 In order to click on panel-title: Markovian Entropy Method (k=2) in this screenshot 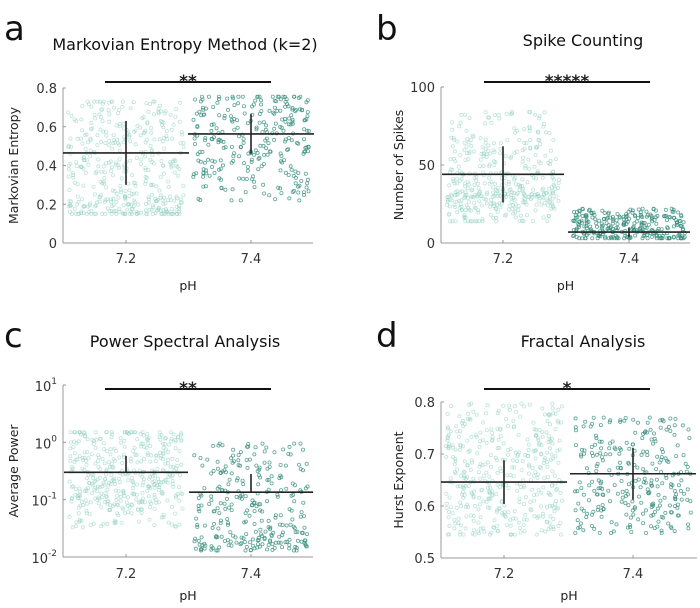, I will do `click(184, 44)`.